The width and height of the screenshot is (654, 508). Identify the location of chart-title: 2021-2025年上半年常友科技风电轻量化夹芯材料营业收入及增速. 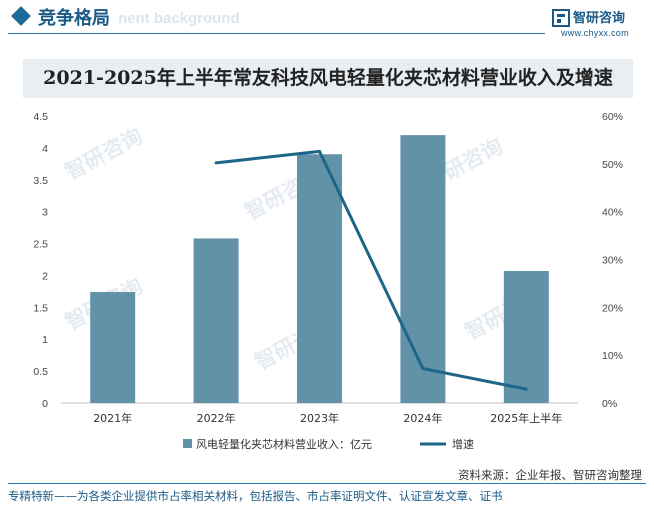
(328, 78).